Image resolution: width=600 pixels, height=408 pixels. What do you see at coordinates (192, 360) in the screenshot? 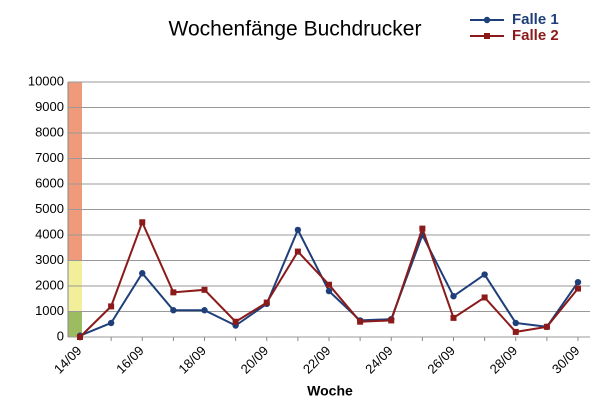
I see `x-tick-label: 18/09` at bounding box center [192, 360].